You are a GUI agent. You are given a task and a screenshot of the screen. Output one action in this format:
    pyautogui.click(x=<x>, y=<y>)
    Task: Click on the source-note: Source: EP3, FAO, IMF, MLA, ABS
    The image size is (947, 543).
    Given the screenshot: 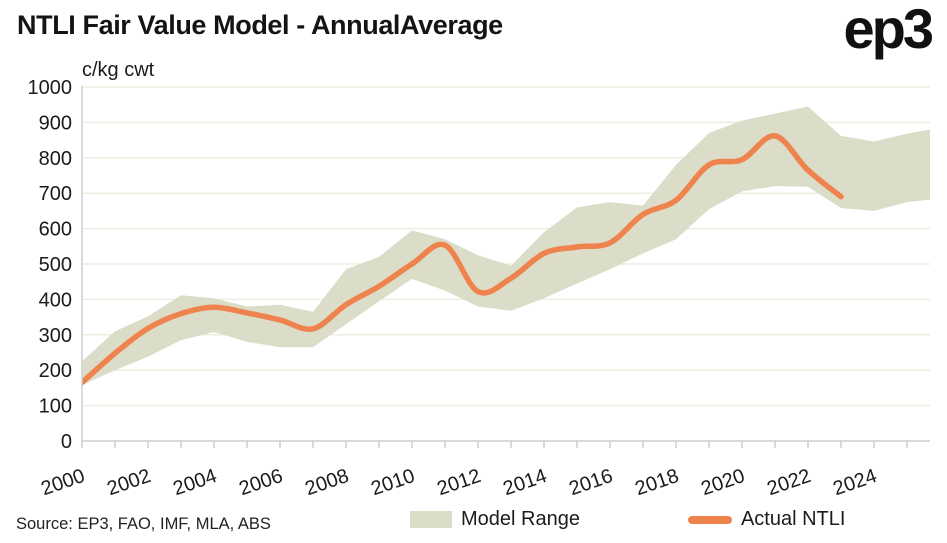 What is the action you would take?
    pyautogui.click(x=143, y=524)
    